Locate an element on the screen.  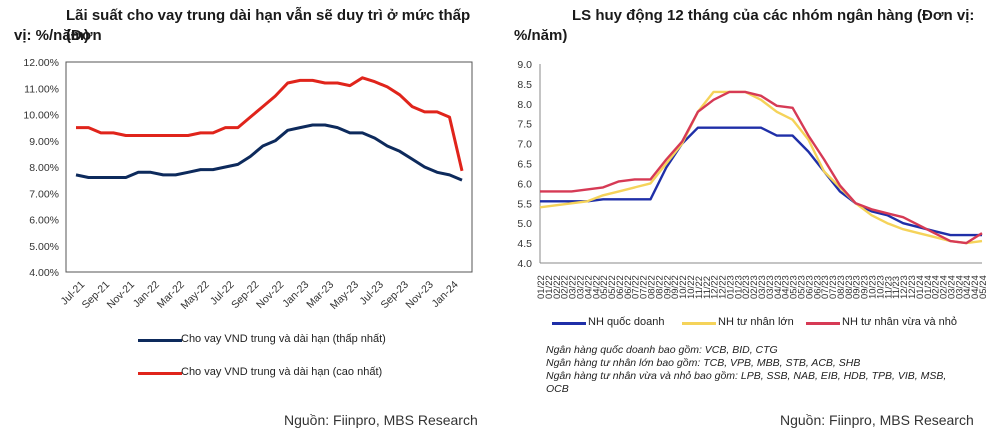
note-small-private-banks-cont: OCB is located at coordinates (557, 389).